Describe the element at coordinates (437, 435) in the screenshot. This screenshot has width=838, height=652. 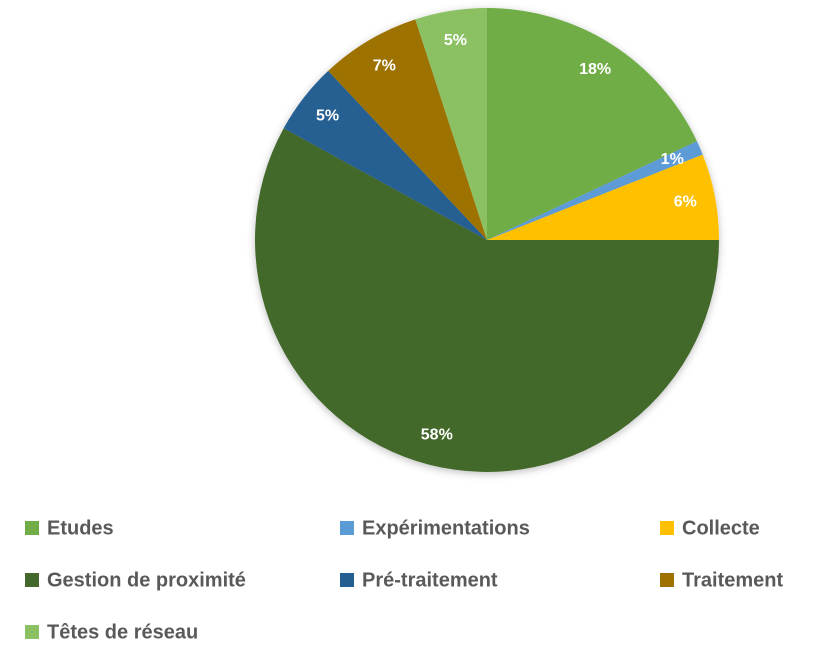
I see `data-label: 58%` at that location.